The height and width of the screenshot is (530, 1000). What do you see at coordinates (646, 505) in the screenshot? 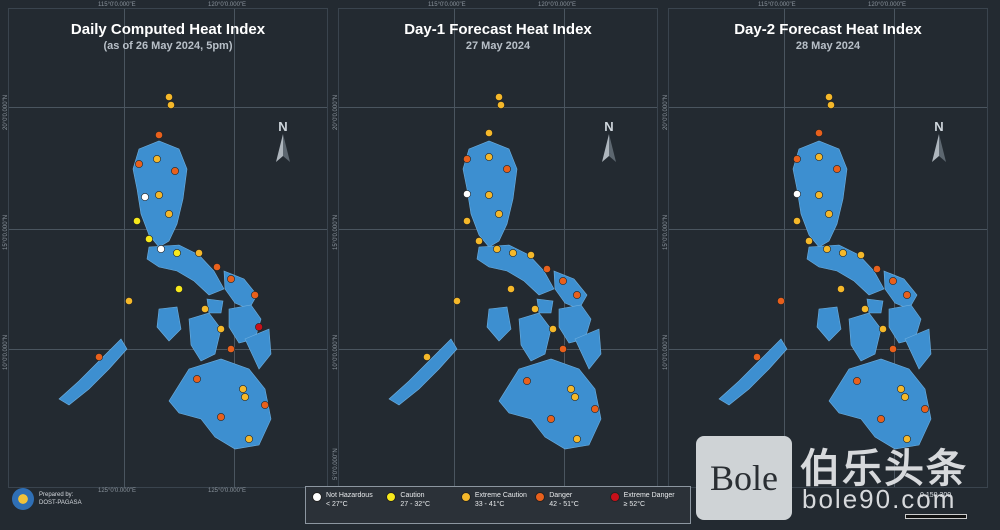
I see `legend-item: Extreme Danger ≥ 52°C` at bounding box center [646, 505].